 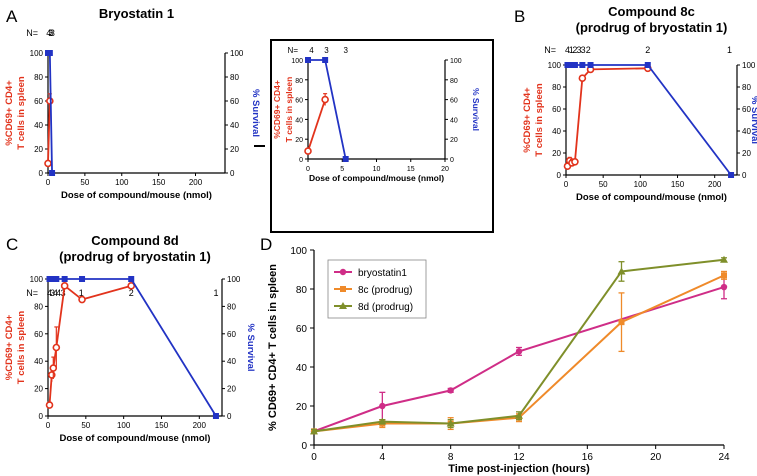 I want to click on survival-line, so click(x=327, y=109).